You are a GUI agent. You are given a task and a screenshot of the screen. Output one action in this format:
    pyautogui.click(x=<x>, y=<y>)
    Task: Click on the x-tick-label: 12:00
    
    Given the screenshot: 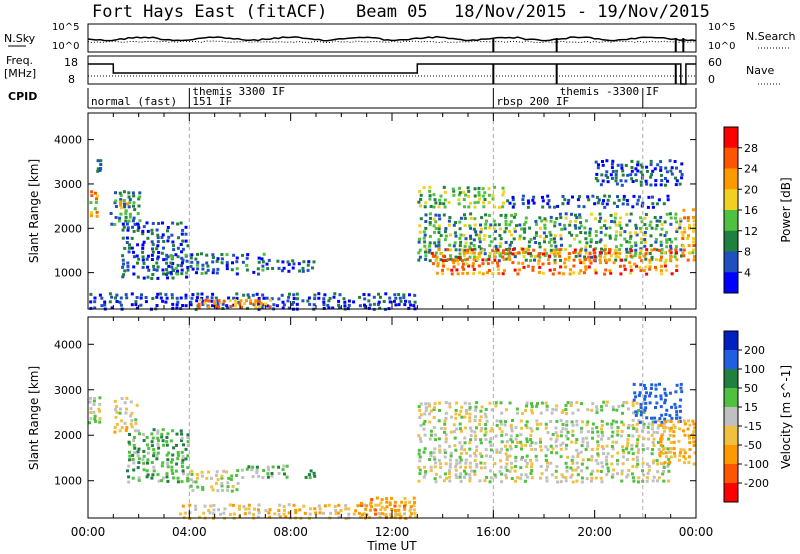 What is the action you would take?
    pyautogui.click(x=392, y=532)
    